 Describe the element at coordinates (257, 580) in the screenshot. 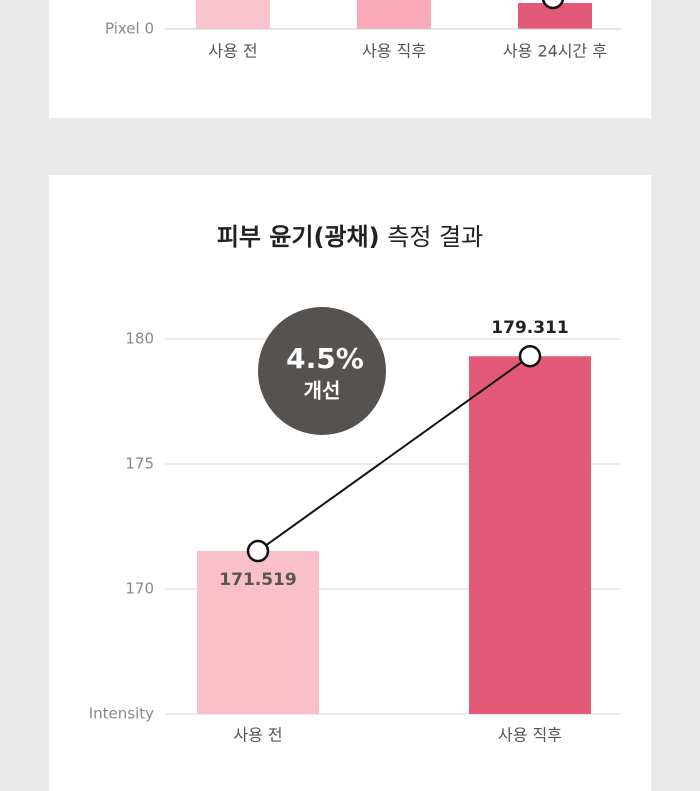

I see `value-label: 171.519` at that location.